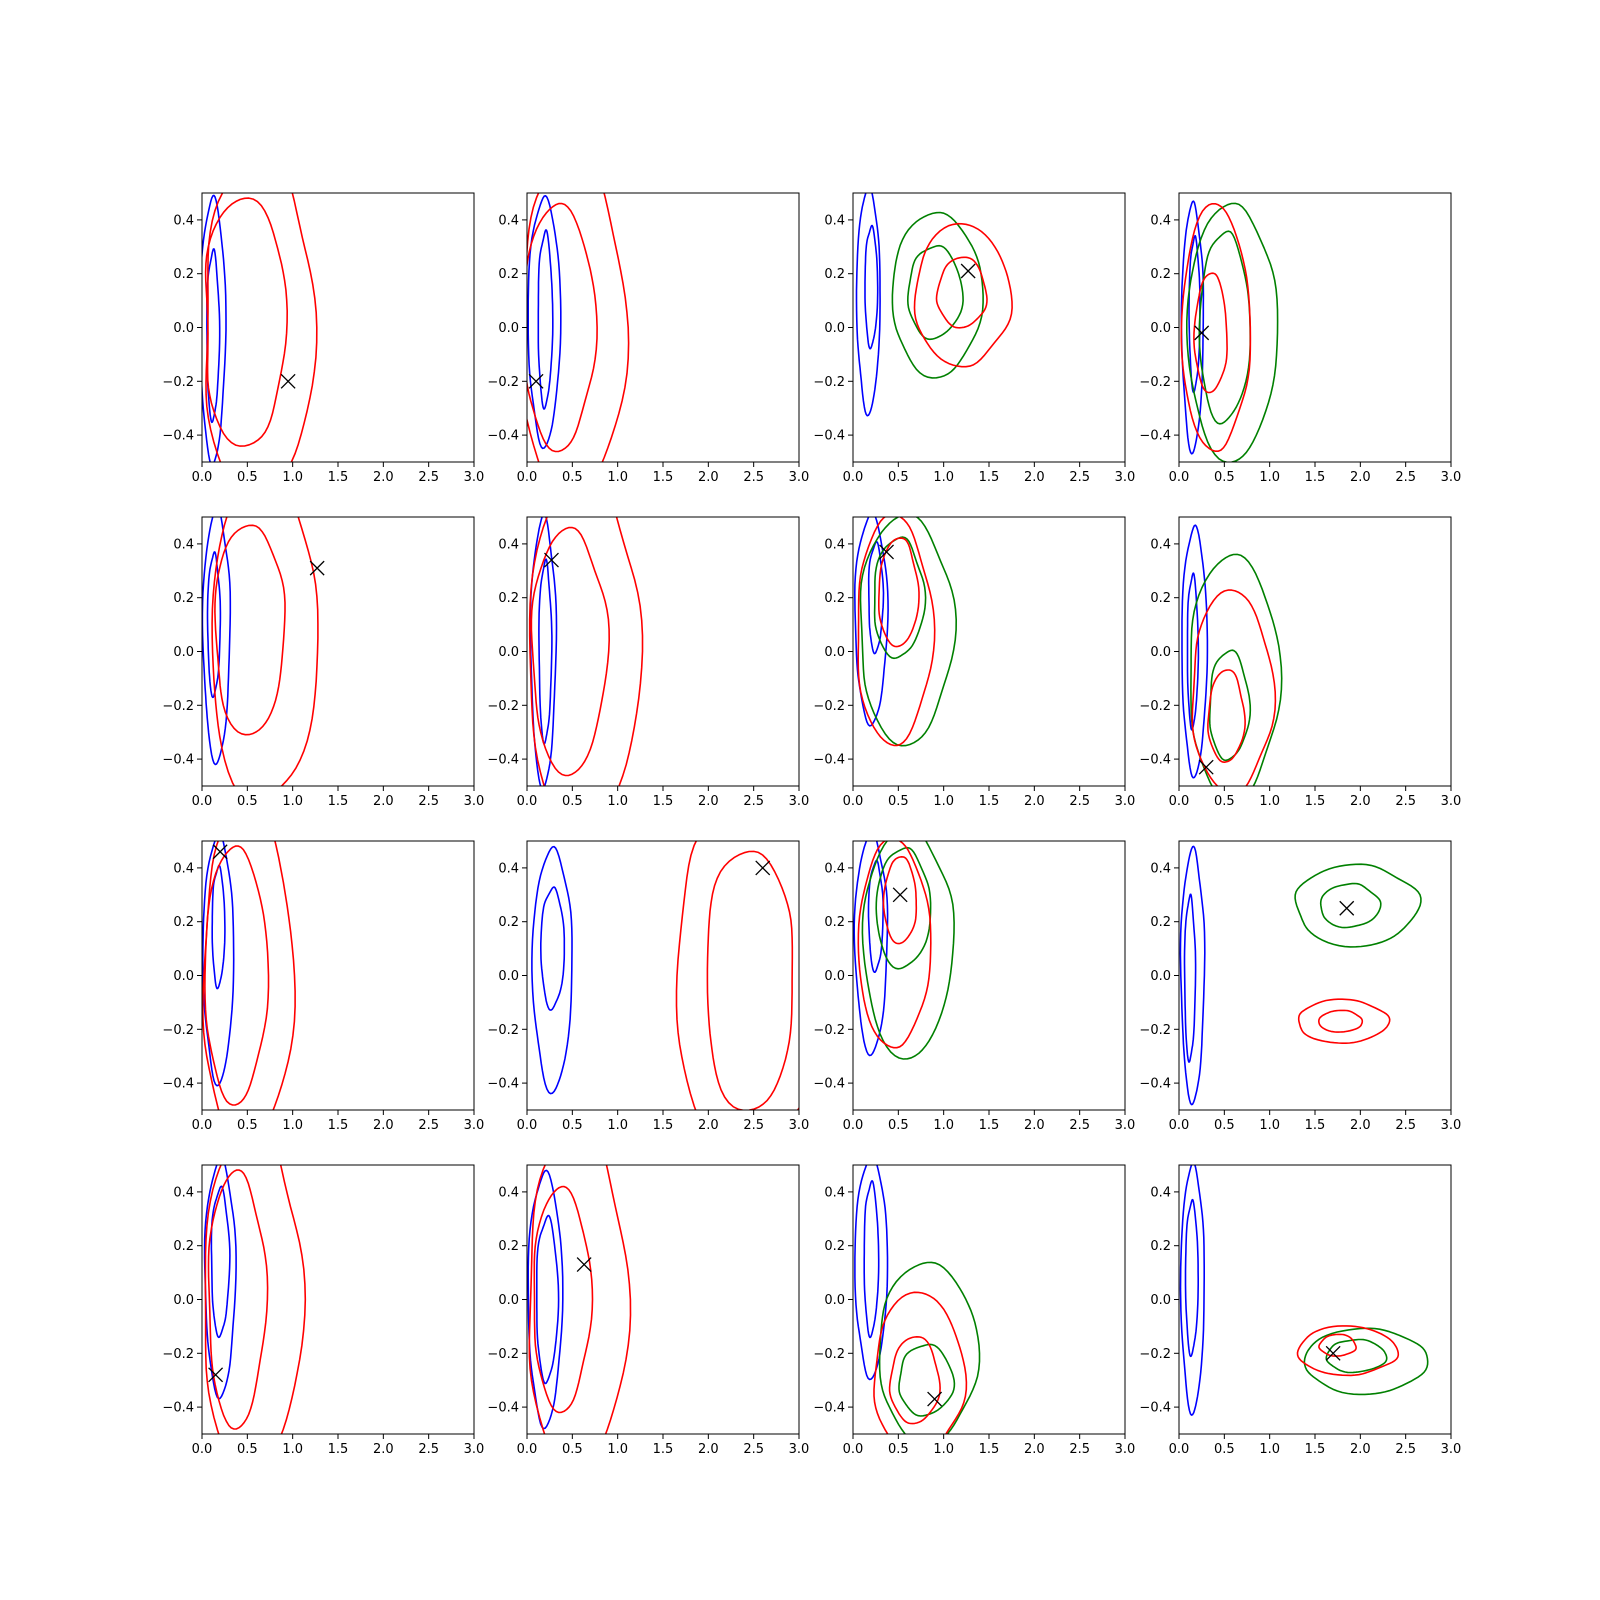 This screenshot has height=1600, width=1600. I want to click on subplot-r3-c2: 0.0 0.5 1.0 1.5 2.0 2.5 3.0 −0.4 −0.2 0.0 0.2 0.4, so click(974, 1310).